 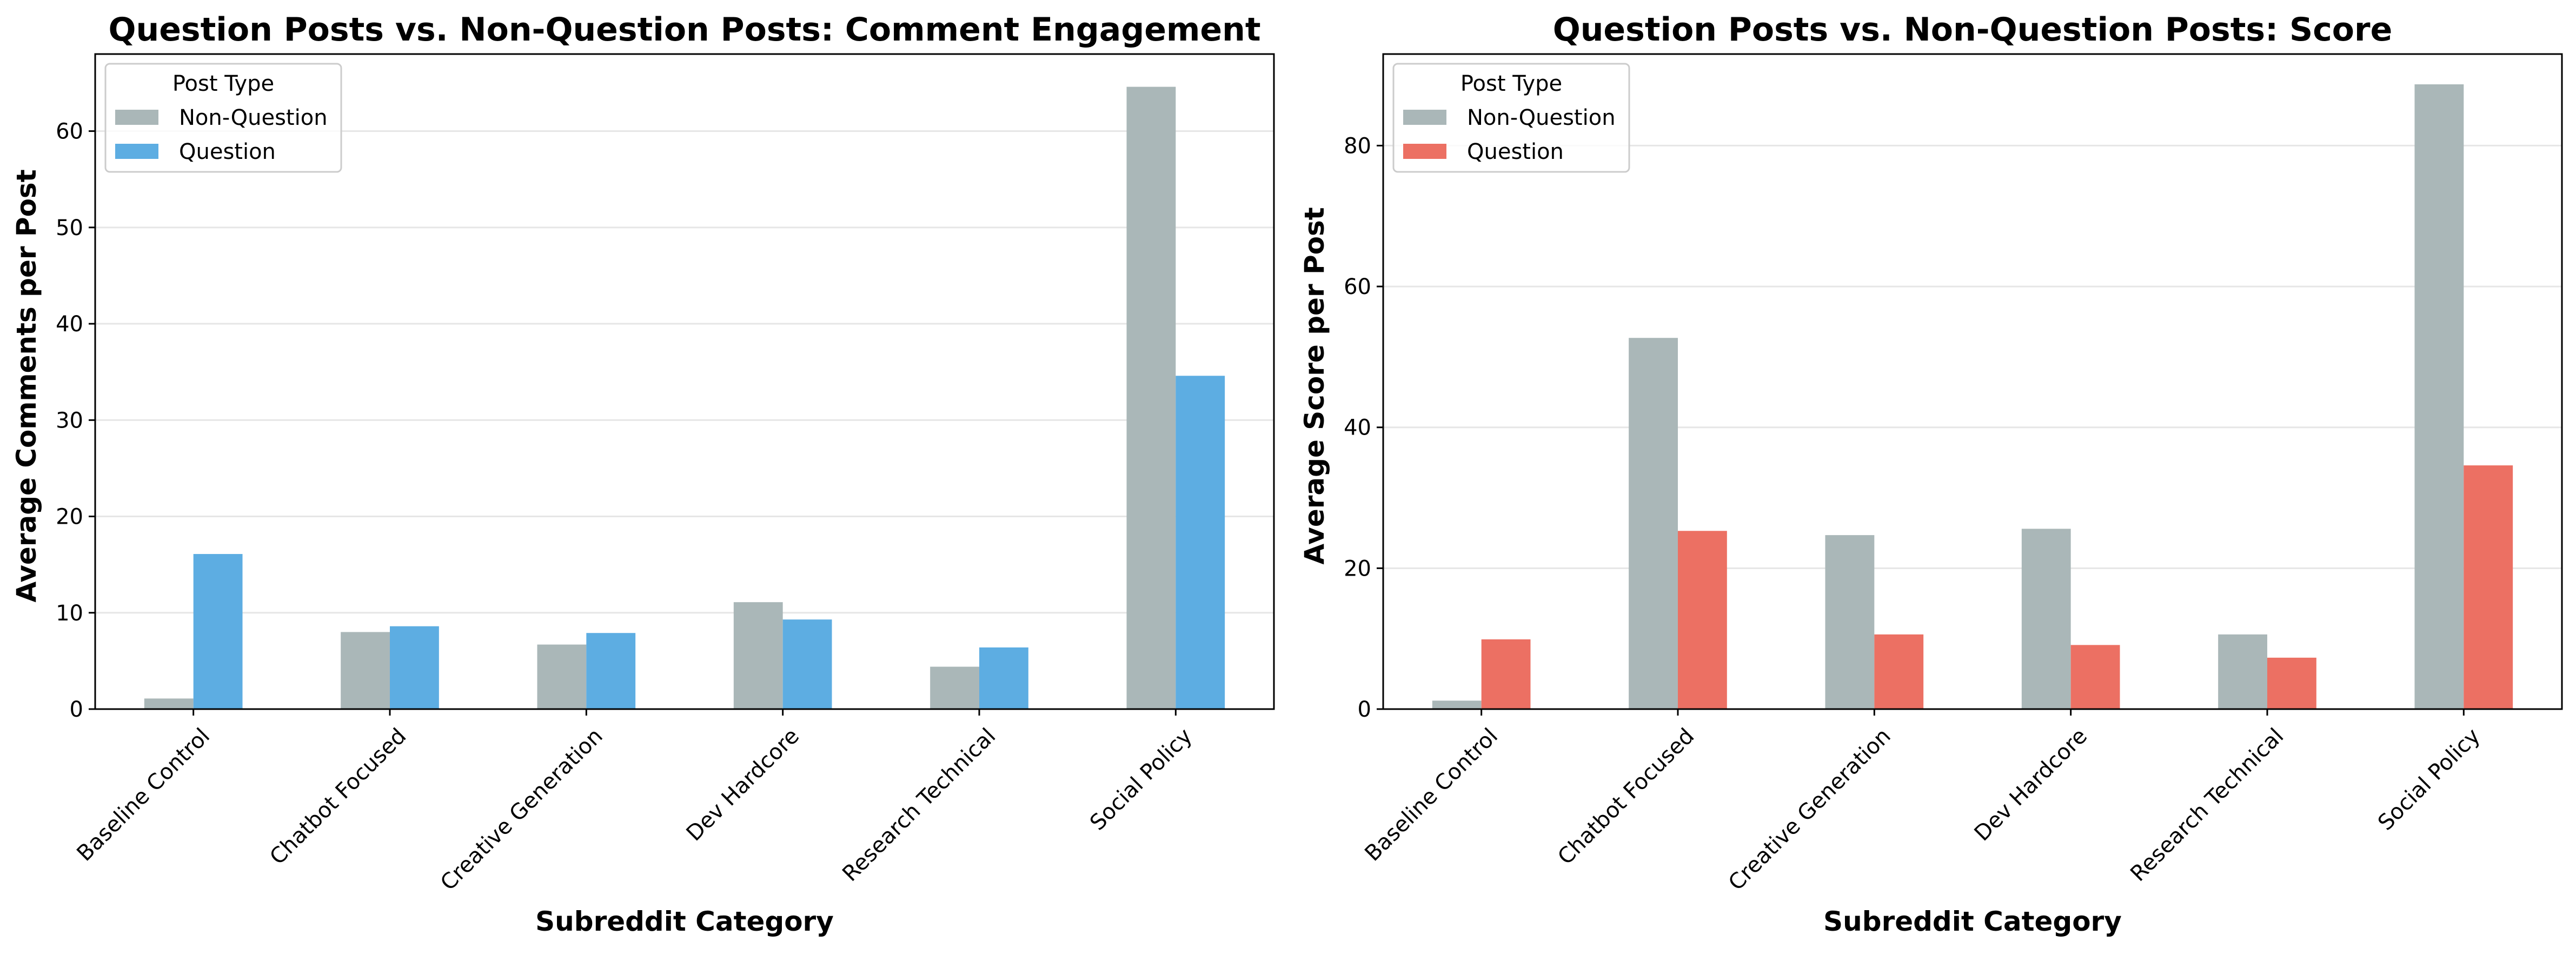 I want to click on y-tick-label: 10, so click(x=69, y=613).